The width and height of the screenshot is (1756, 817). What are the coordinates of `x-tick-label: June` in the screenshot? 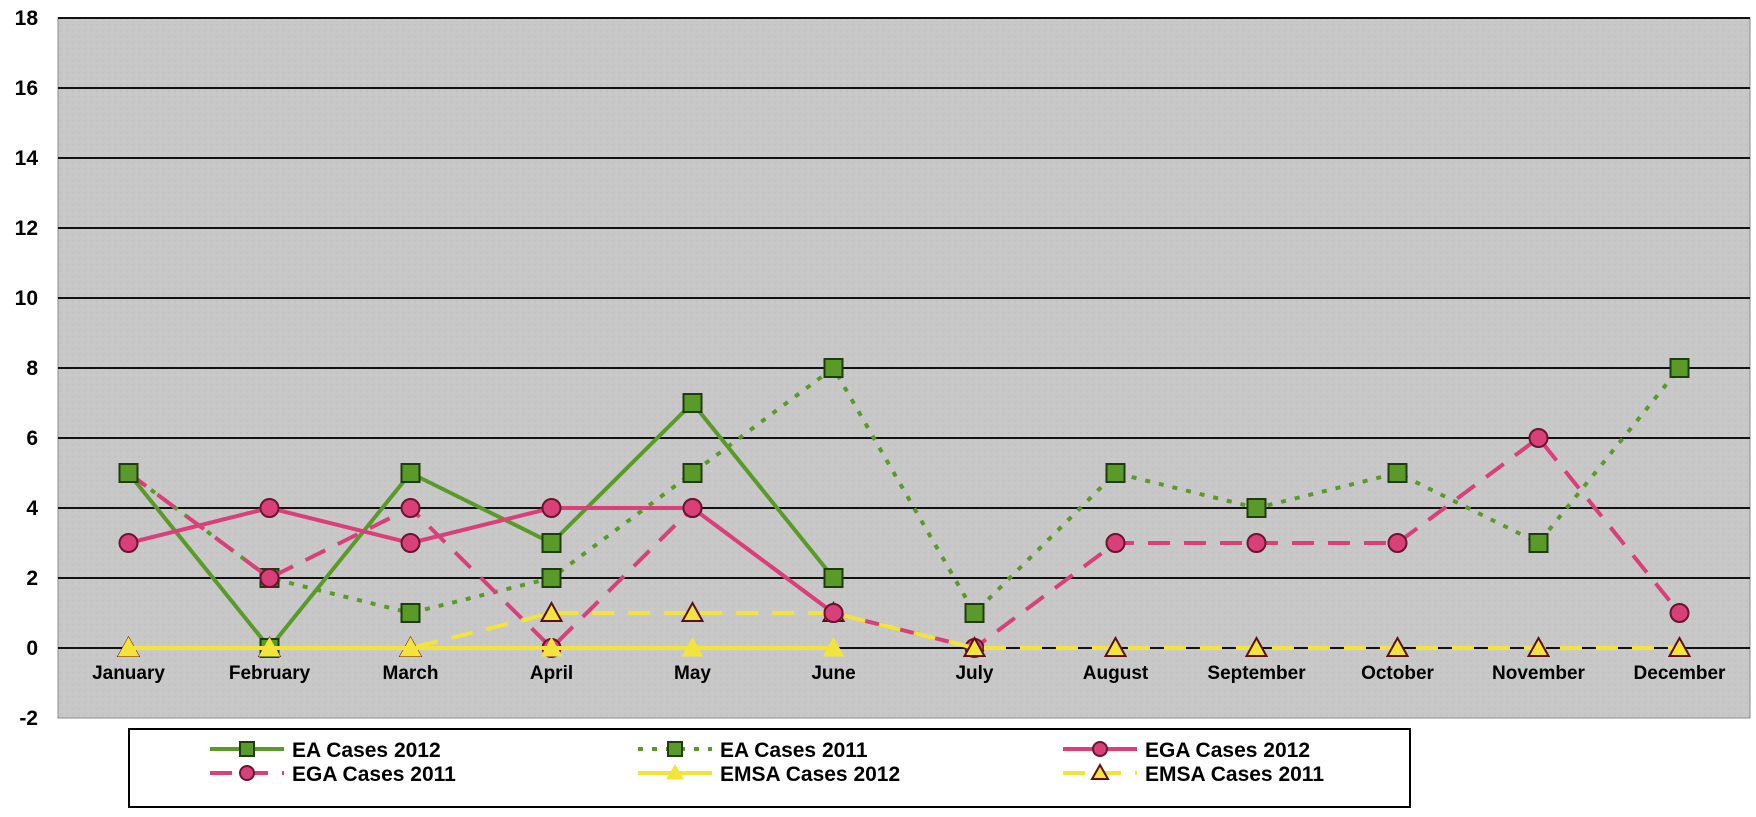 It's located at (833, 673).